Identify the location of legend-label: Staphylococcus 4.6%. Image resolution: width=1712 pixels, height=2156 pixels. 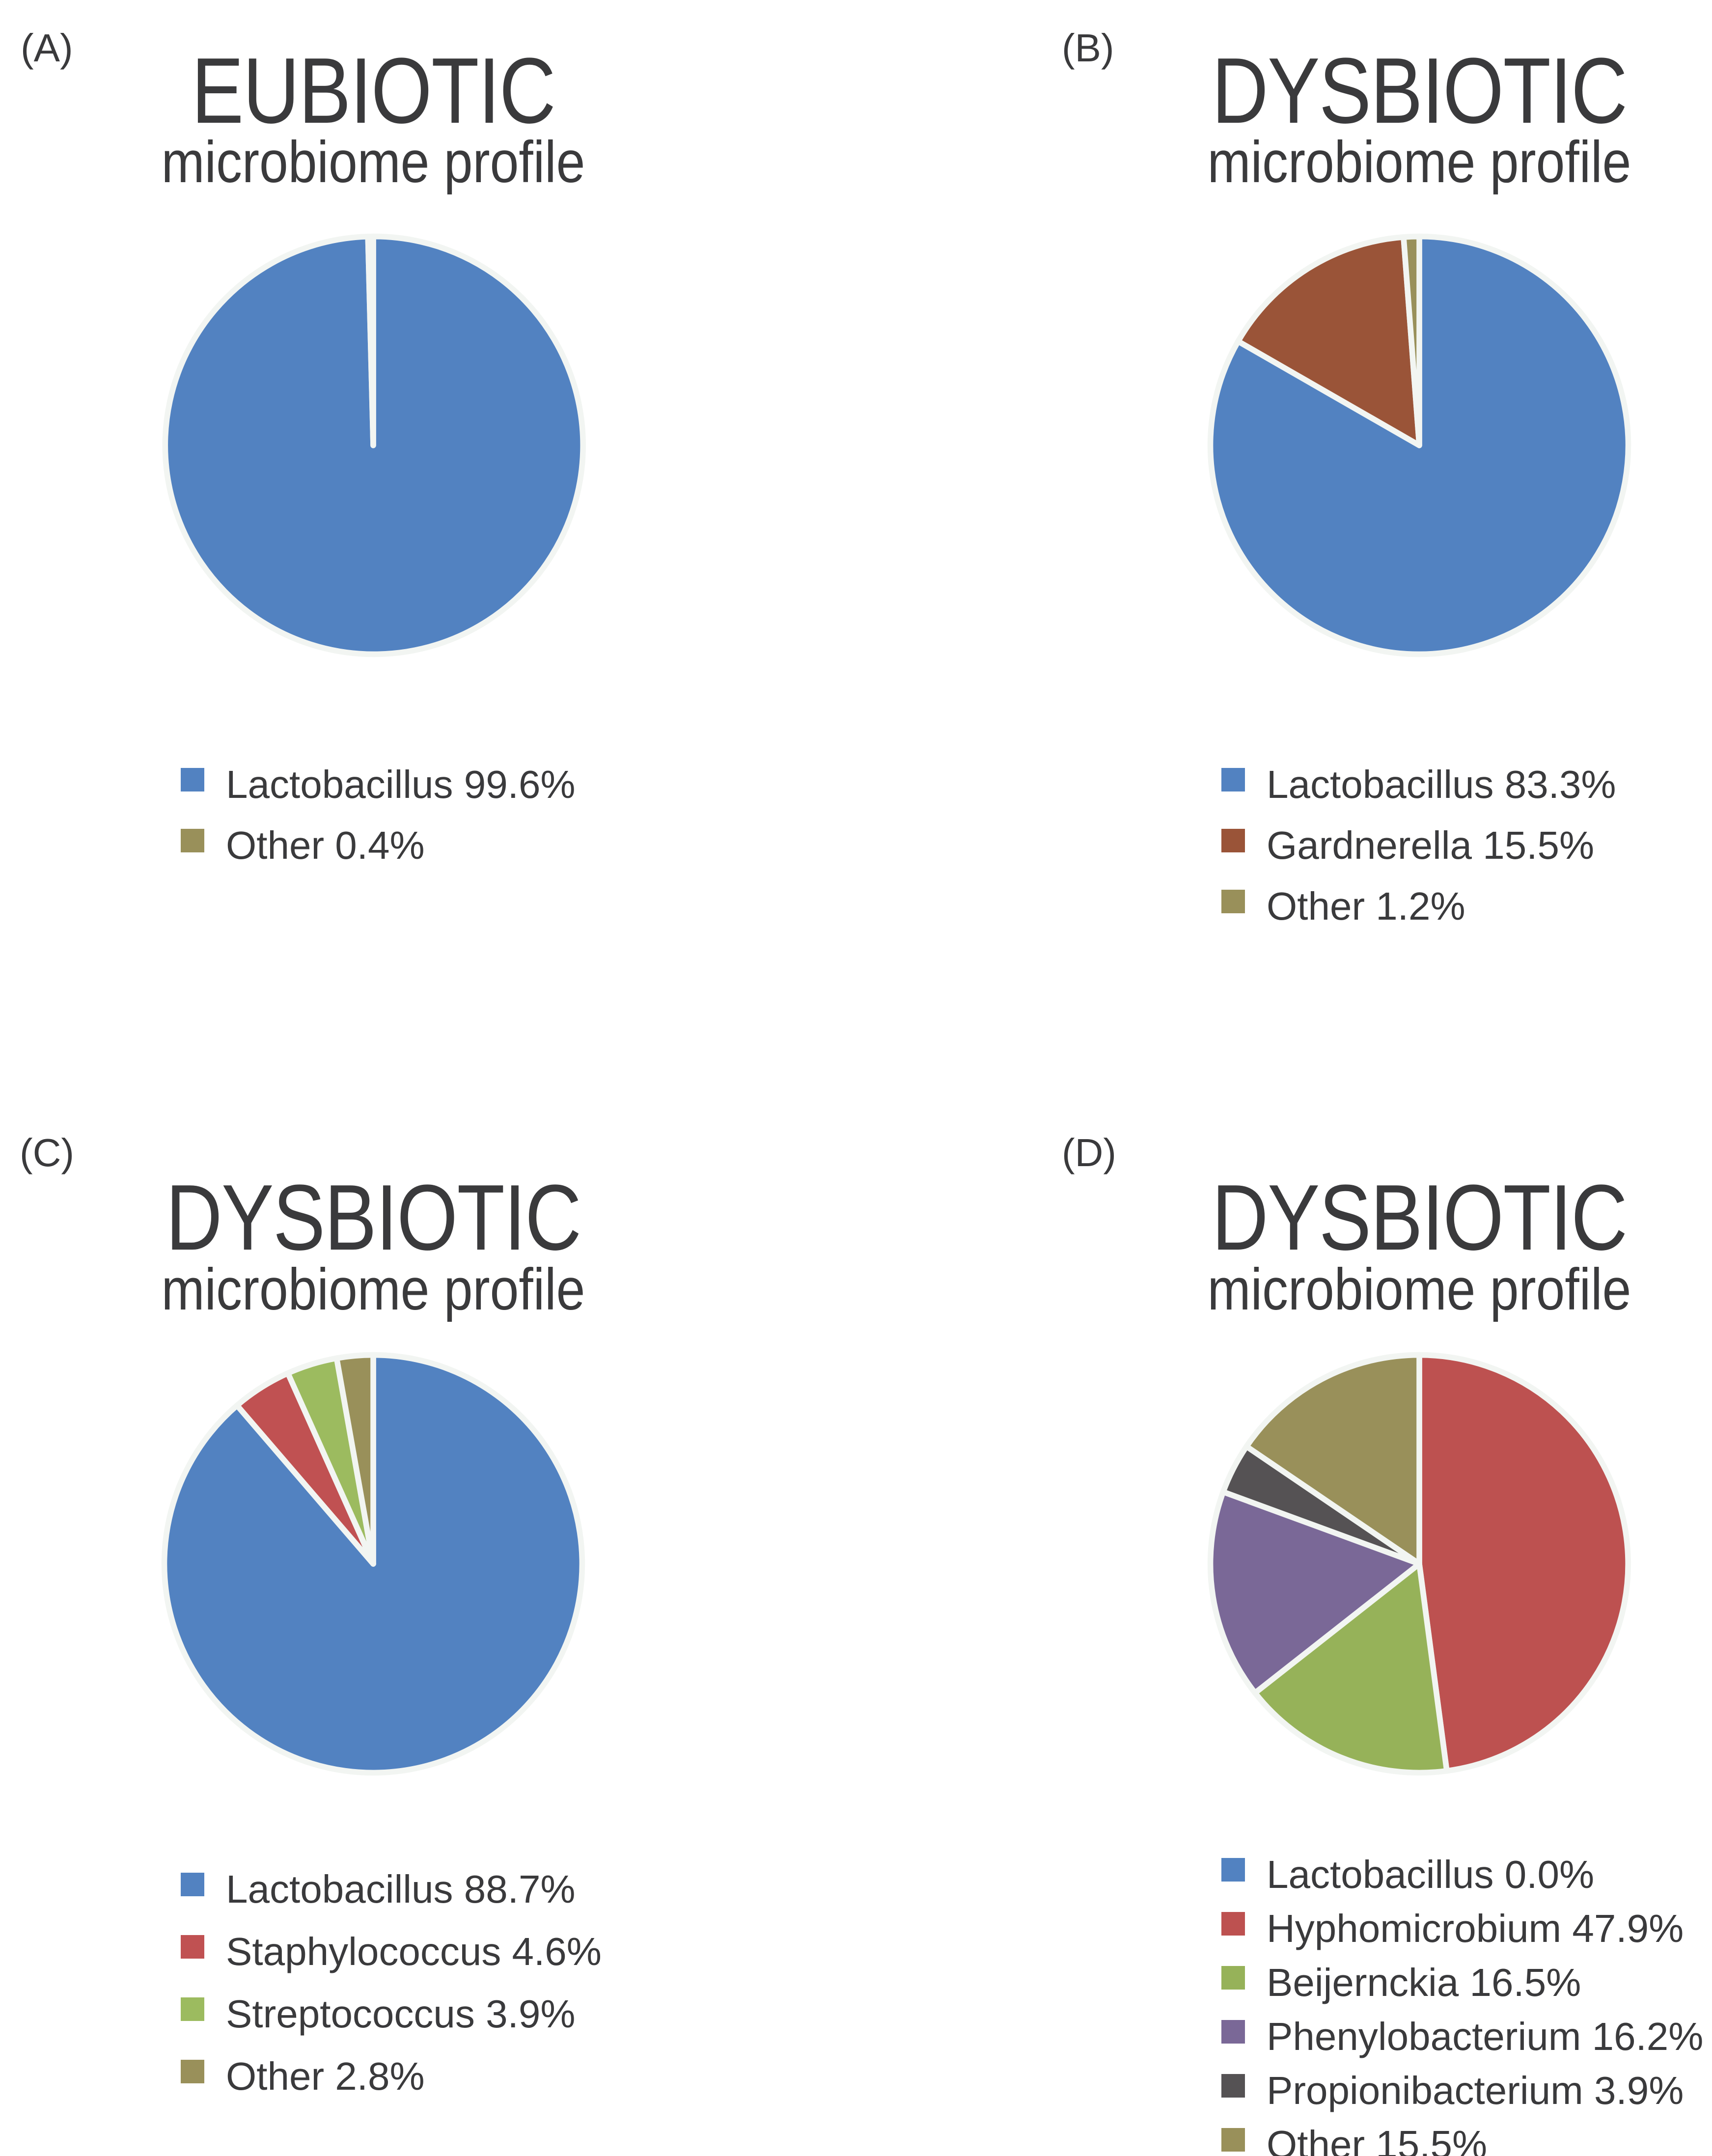
(414, 1951).